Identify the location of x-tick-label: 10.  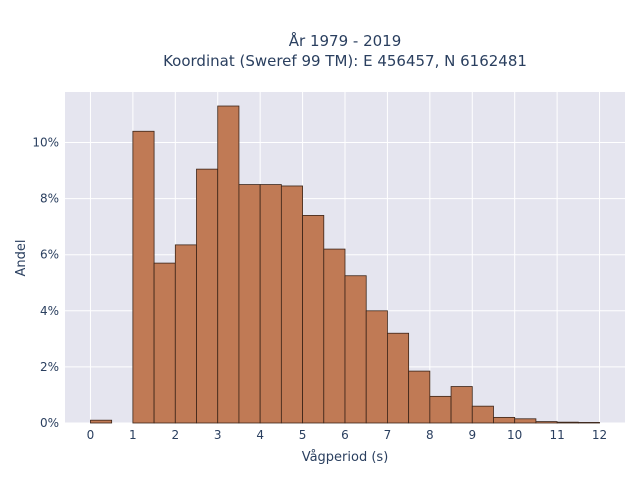
(514, 435).